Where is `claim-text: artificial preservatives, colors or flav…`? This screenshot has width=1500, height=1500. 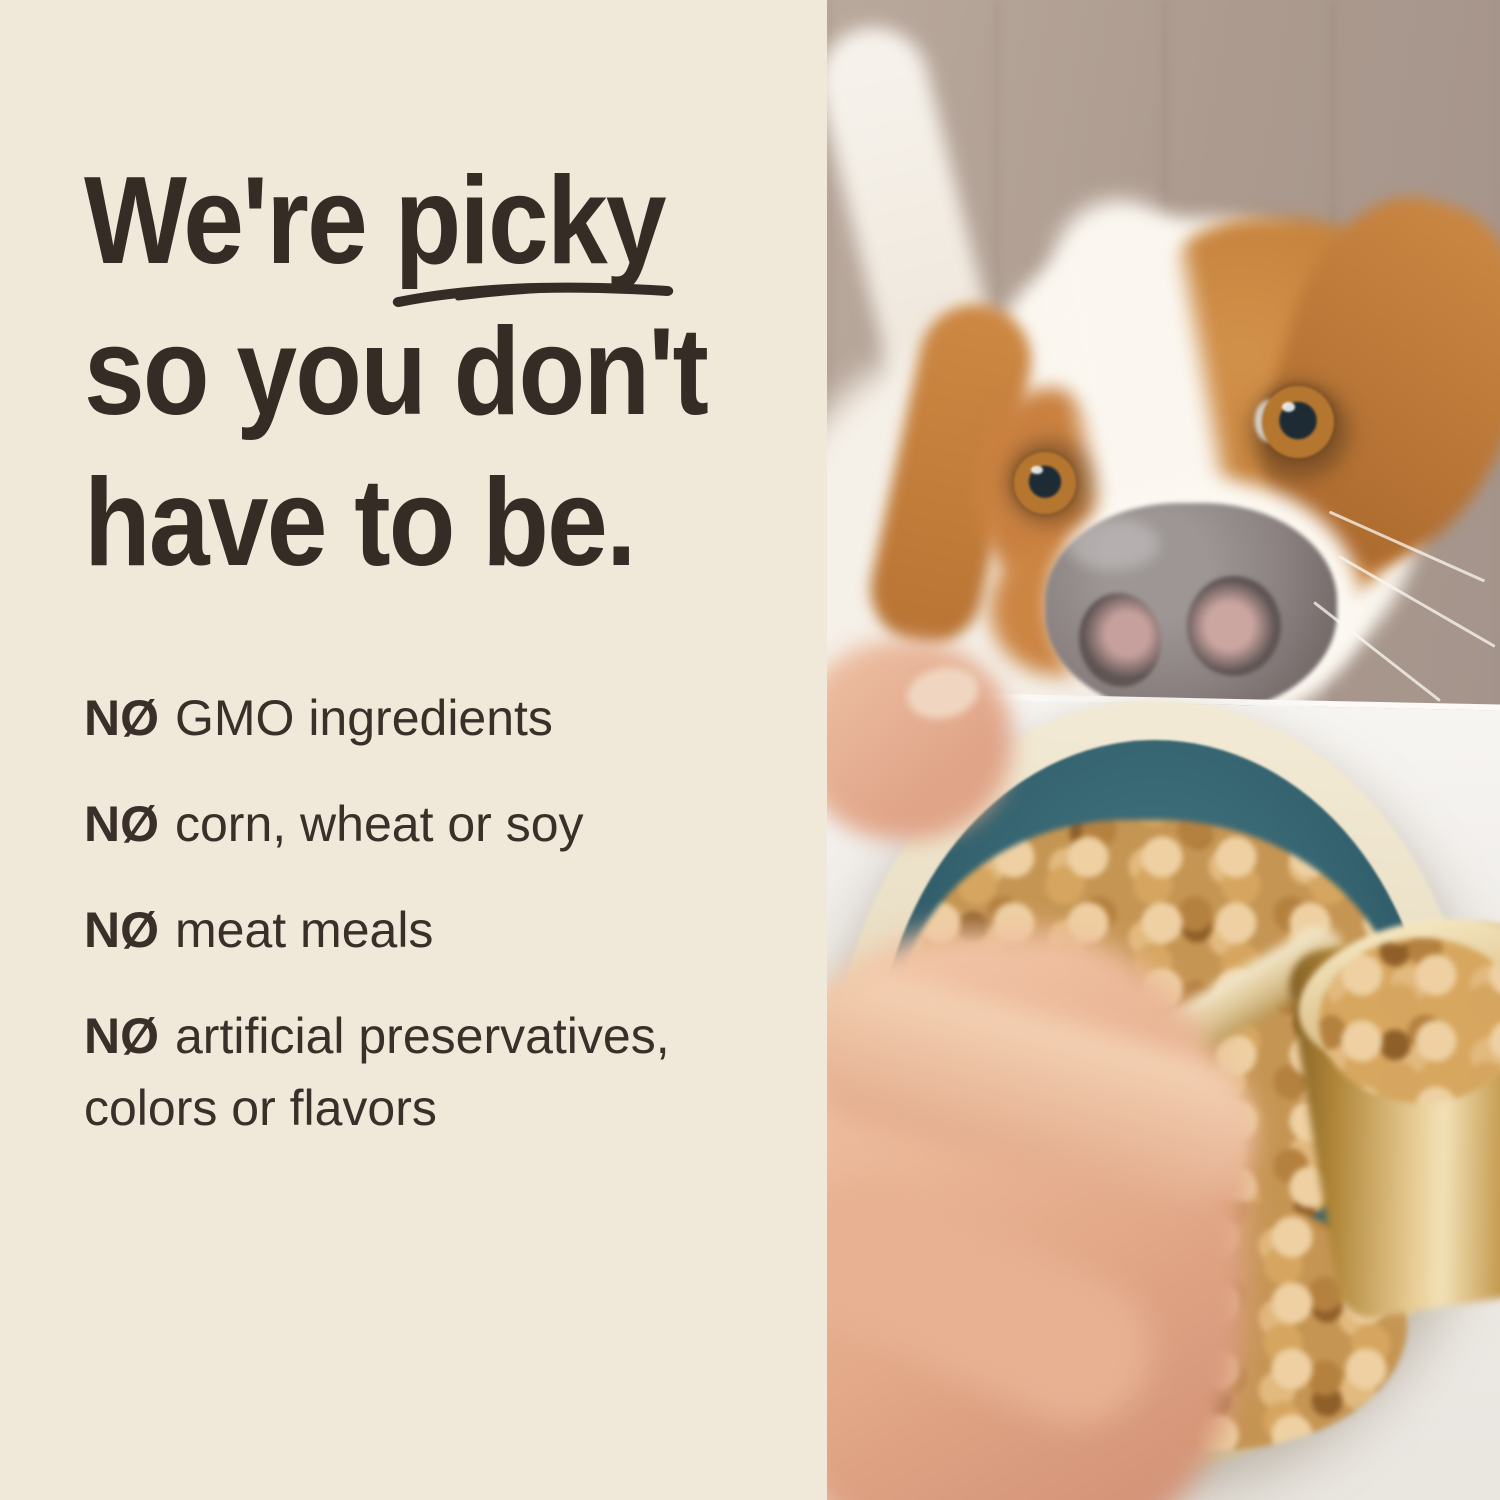 claim-text: artificial preservatives, colors or flav… is located at coordinates (377, 1072).